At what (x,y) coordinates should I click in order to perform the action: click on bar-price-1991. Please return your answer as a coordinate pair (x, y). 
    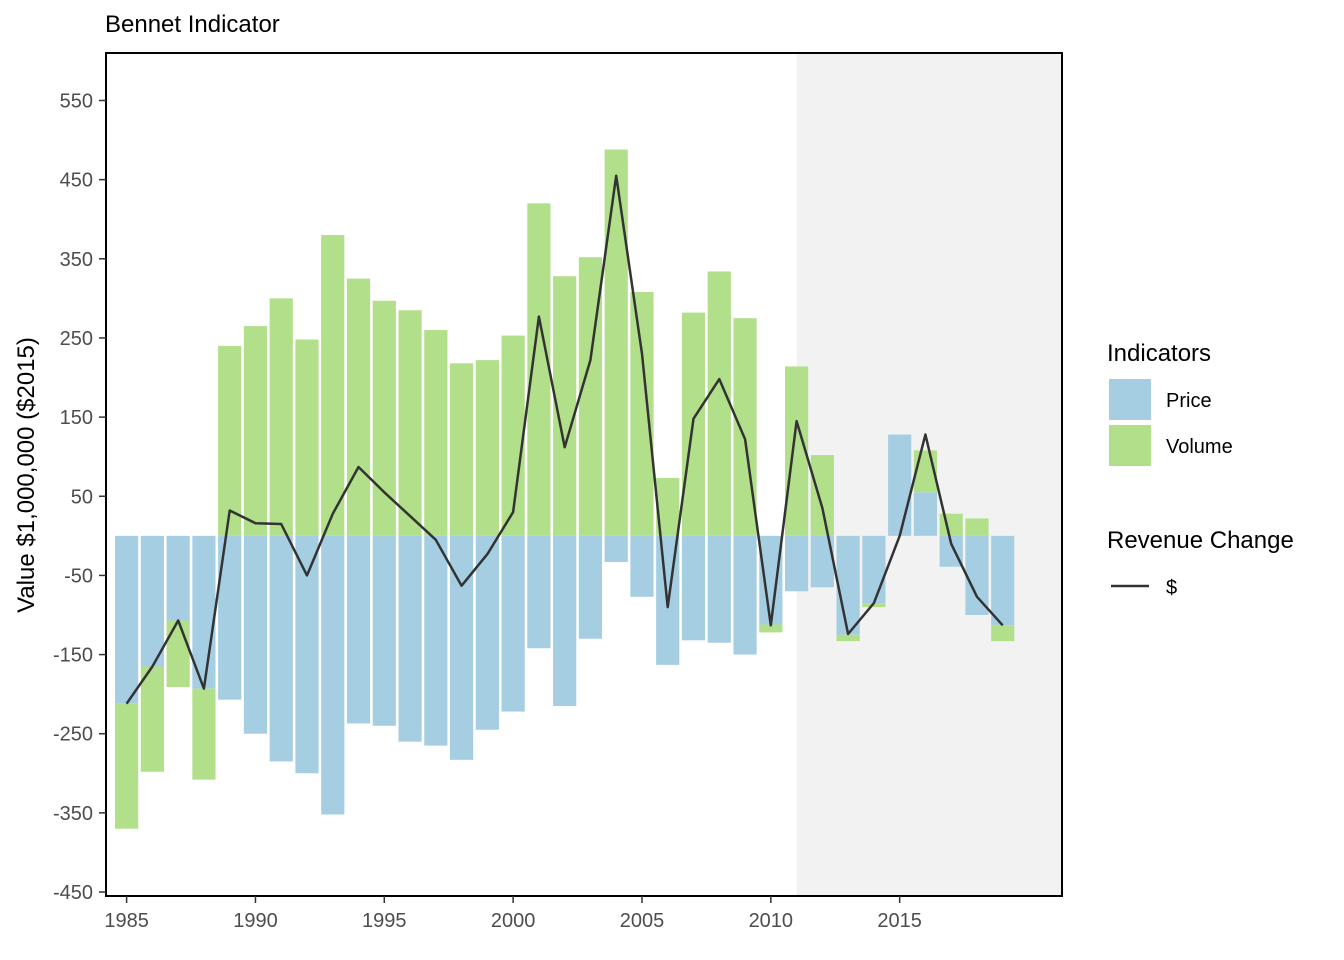
    Looking at the image, I should click on (281, 648).